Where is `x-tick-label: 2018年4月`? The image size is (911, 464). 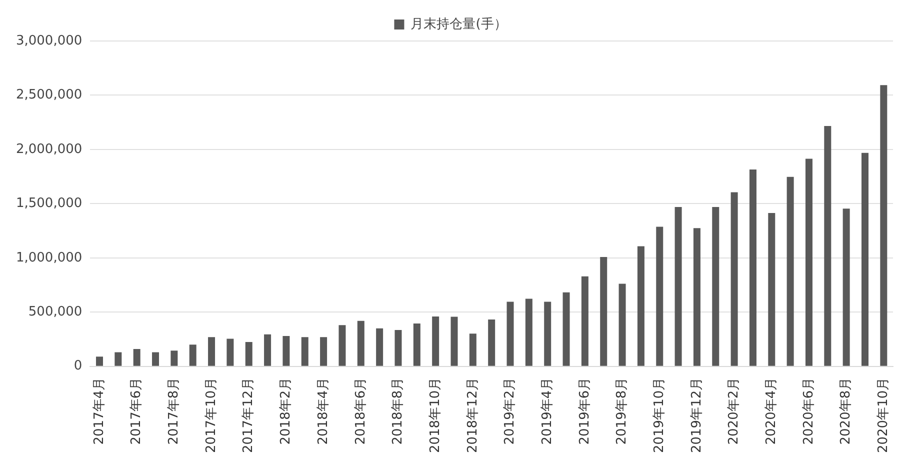
x-tick-label: 2018年4月 is located at coordinates (323, 411).